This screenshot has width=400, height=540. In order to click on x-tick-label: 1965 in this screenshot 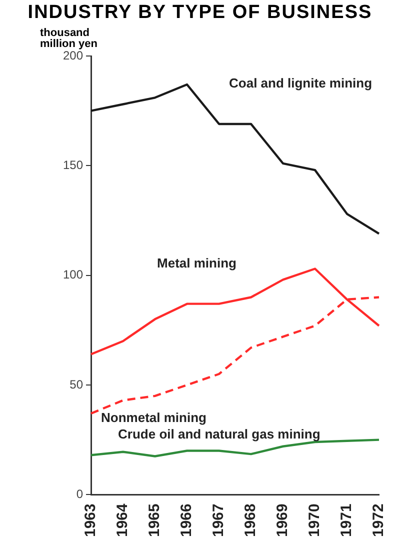, I will do `click(155, 521)`.